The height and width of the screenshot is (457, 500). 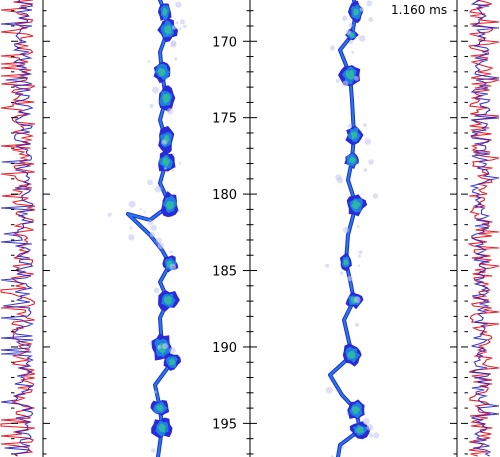 What do you see at coordinates (419, 10) in the screenshot?
I see `time-label: 1.160 ms` at bounding box center [419, 10].